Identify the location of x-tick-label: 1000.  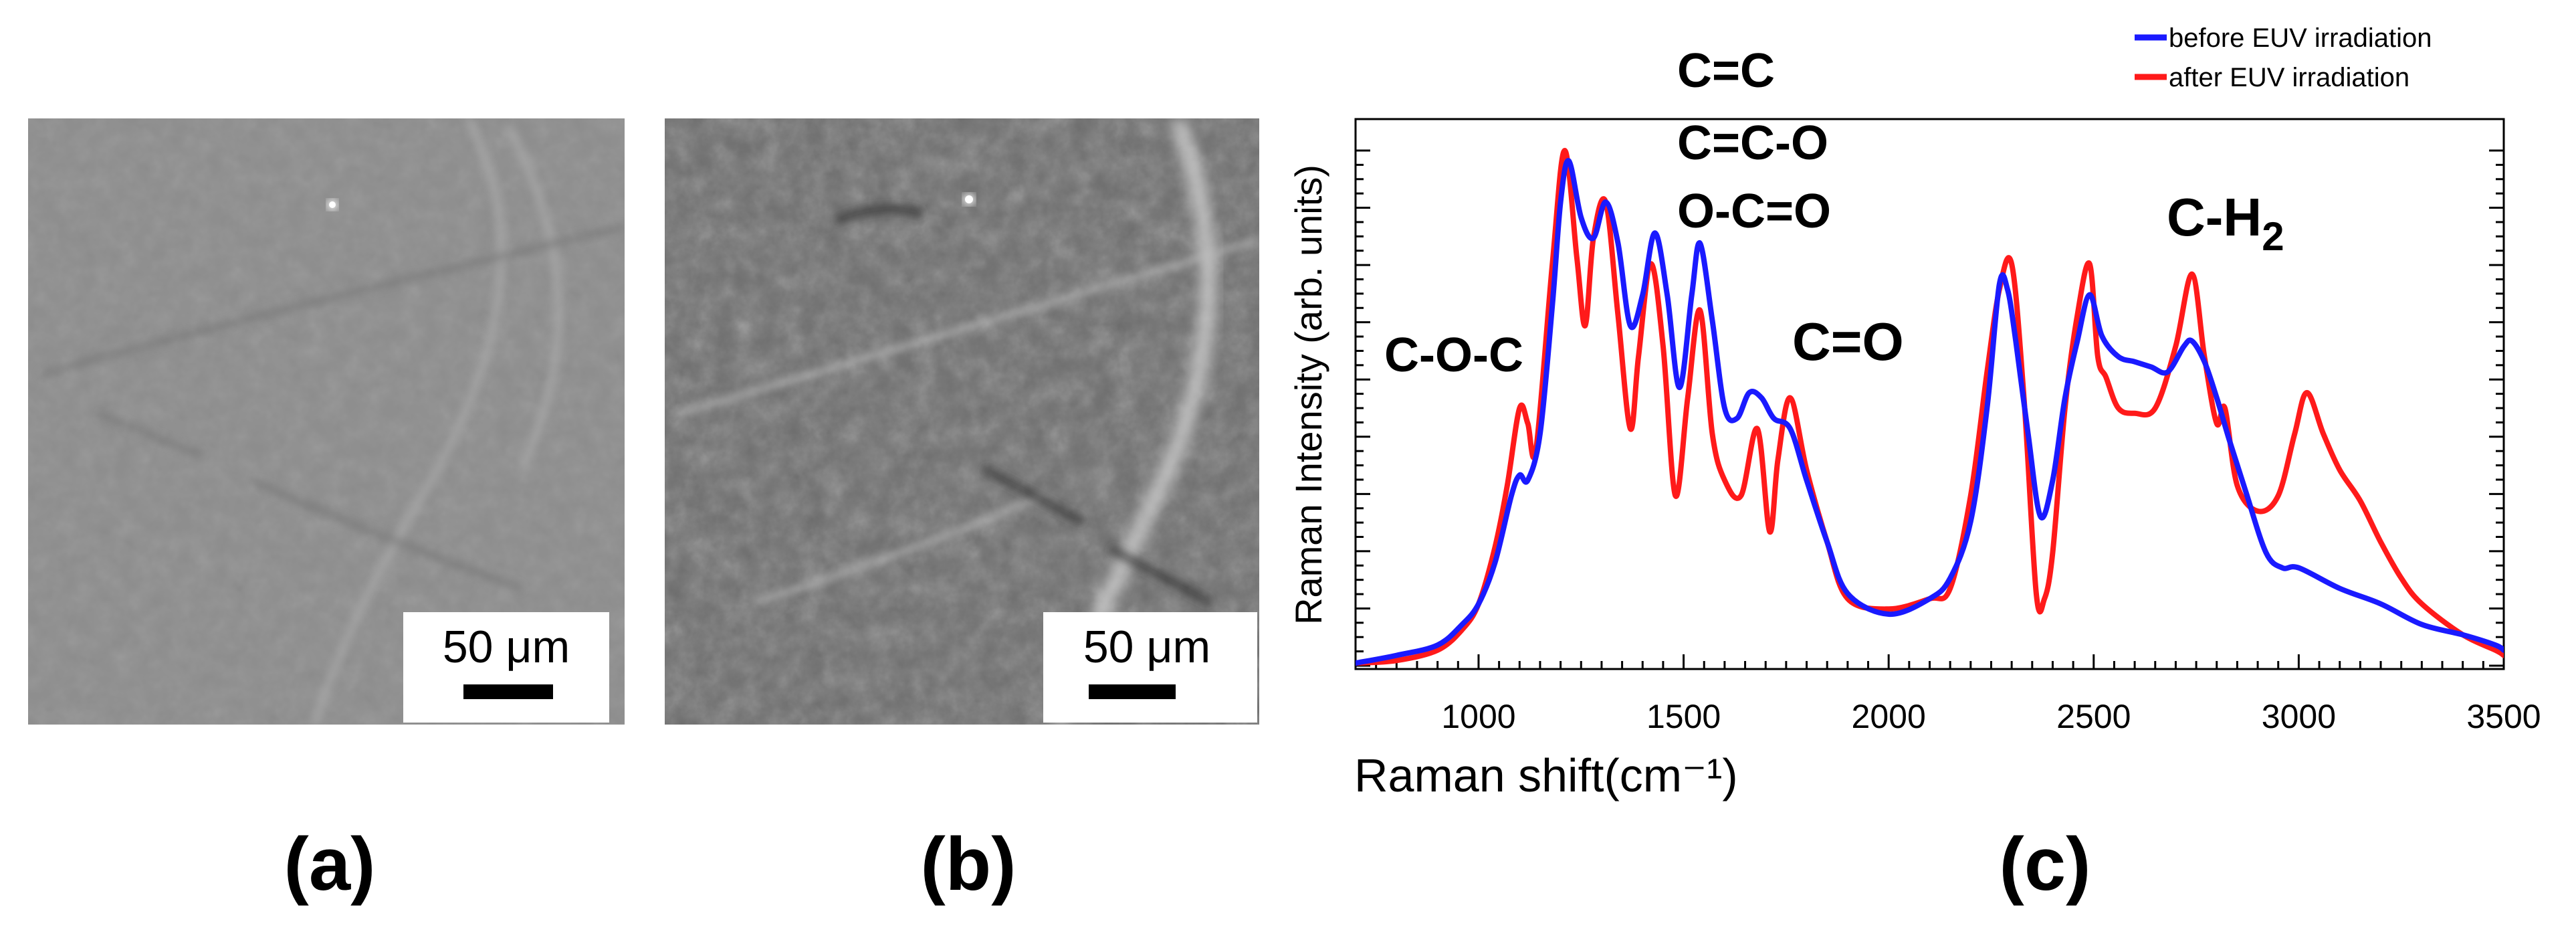
(1478, 716).